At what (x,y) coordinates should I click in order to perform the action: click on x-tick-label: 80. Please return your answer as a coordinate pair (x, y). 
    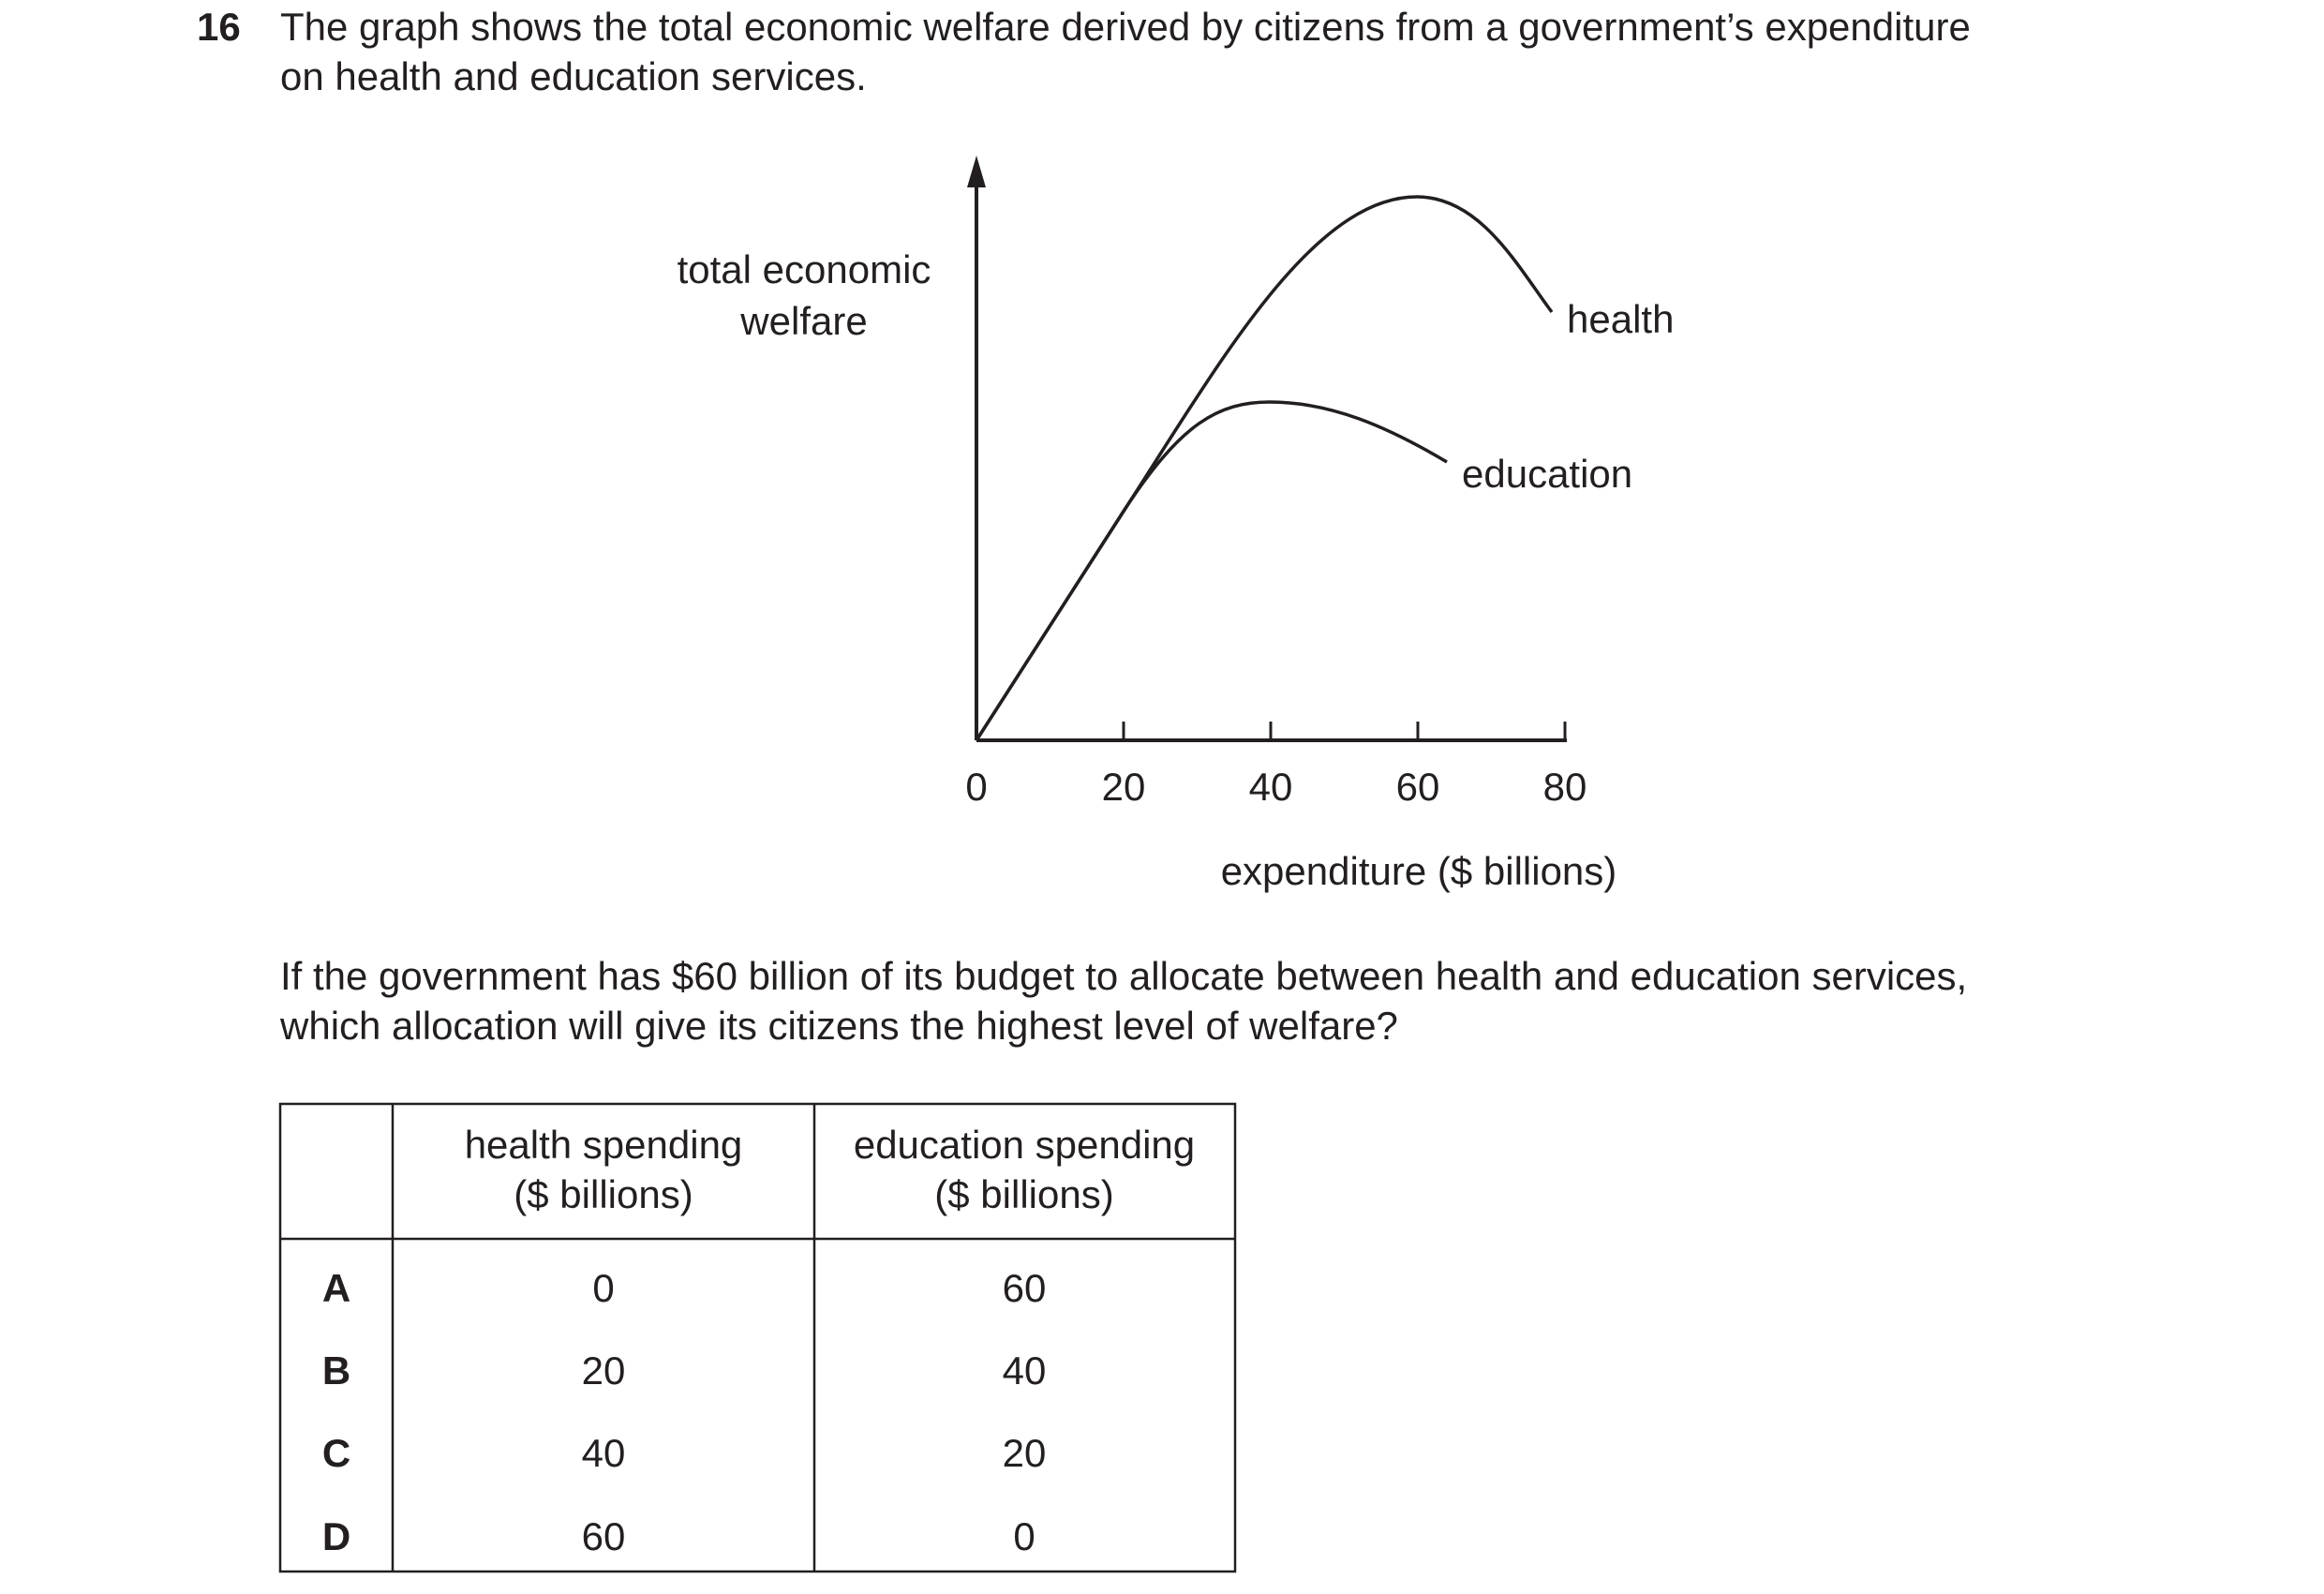
    Looking at the image, I should click on (1565, 787).